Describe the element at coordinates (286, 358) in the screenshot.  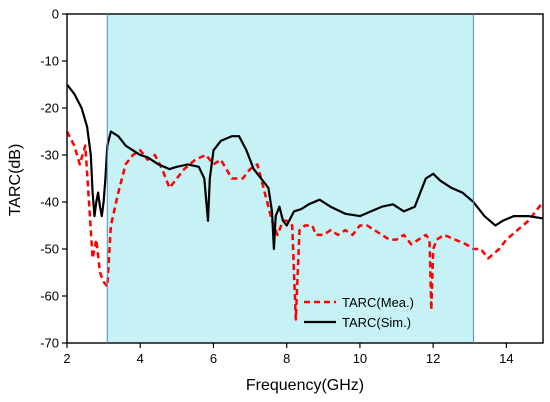
I see `x-tick-label: 8` at that location.